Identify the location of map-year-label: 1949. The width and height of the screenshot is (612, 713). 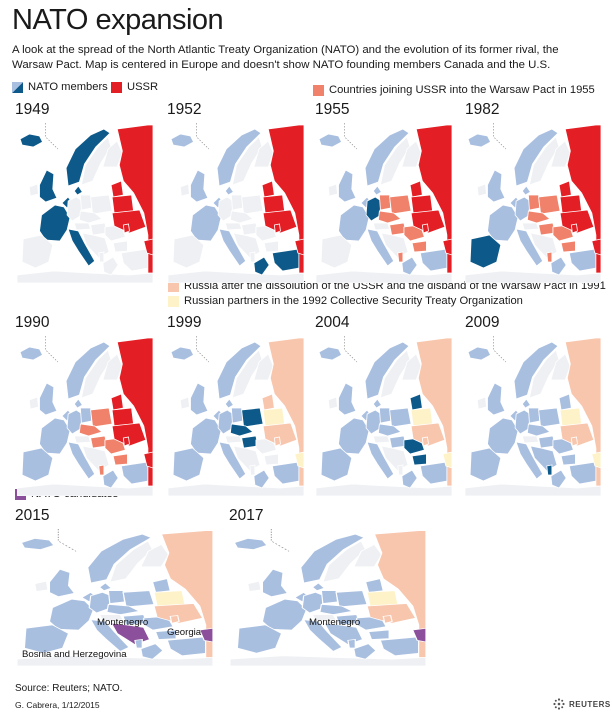
(32, 109).